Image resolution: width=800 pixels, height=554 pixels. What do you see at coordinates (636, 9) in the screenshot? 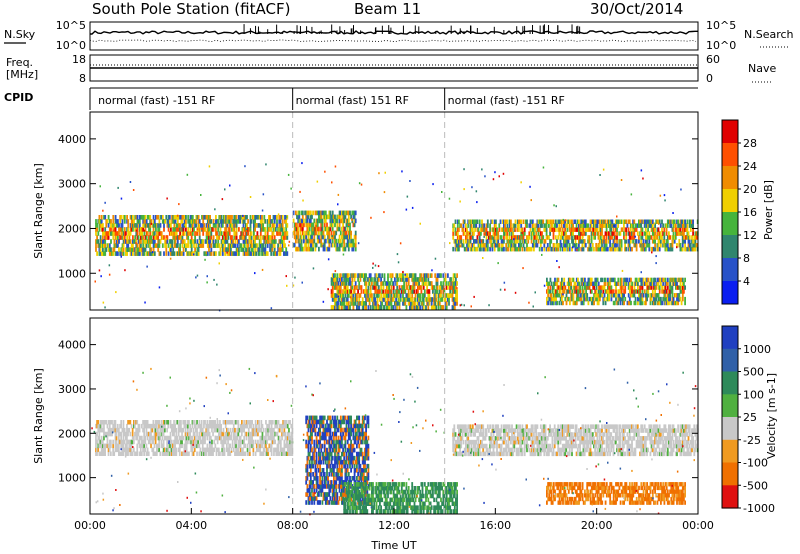
I see `date-label: 30/Oct/2014` at bounding box center [636, 9].